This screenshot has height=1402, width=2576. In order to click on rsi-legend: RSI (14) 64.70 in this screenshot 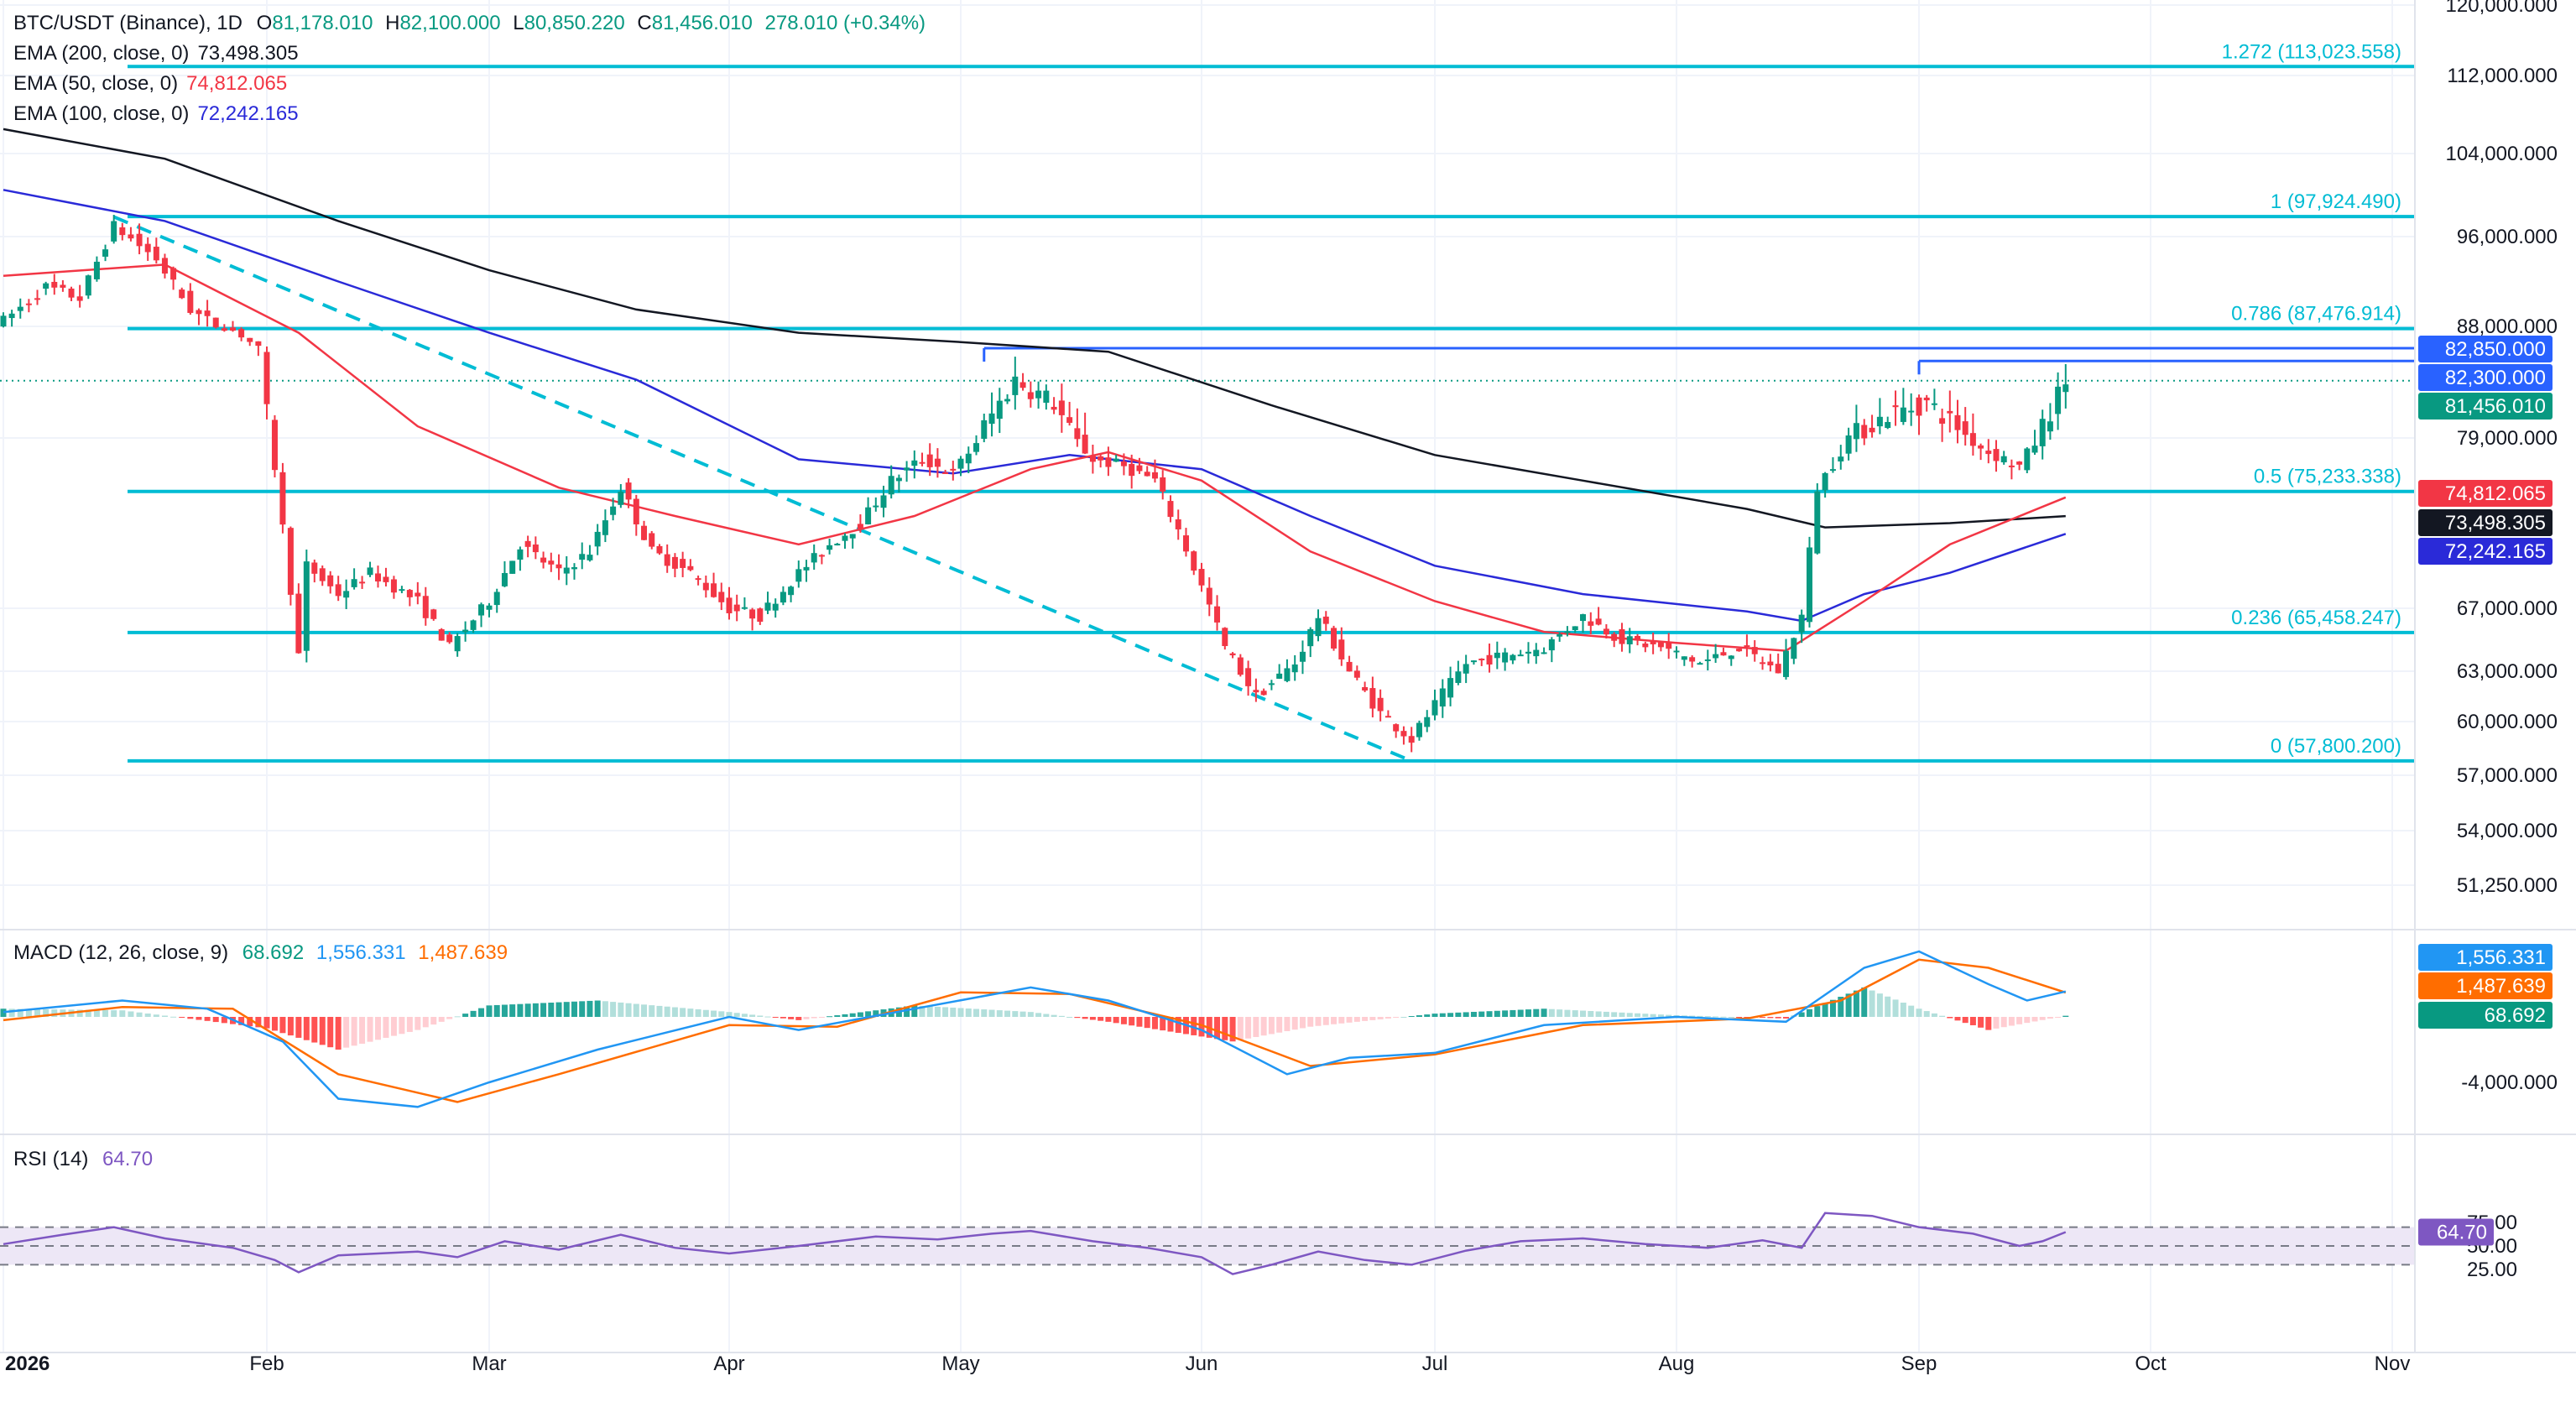, I will do `click(83, 1159)`.